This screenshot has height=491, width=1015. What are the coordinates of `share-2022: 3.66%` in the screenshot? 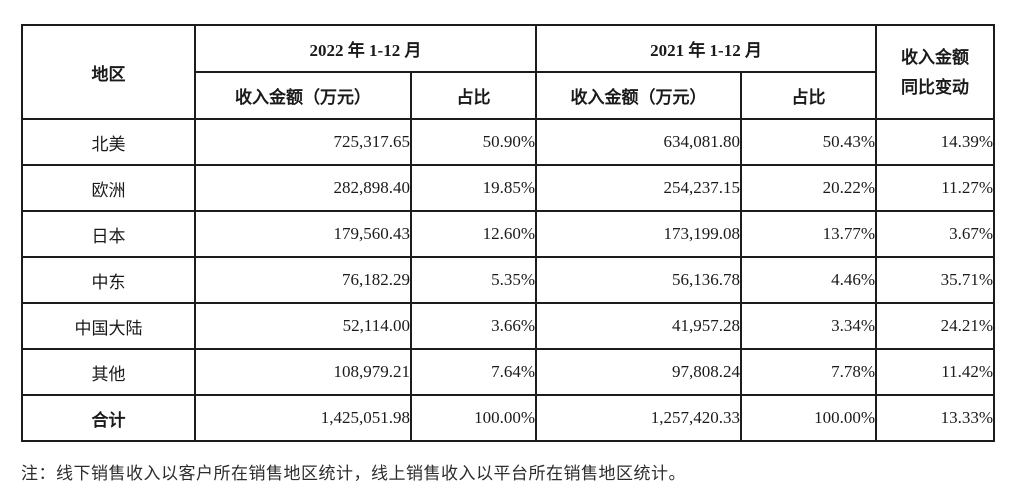 It's located at (473, 326).